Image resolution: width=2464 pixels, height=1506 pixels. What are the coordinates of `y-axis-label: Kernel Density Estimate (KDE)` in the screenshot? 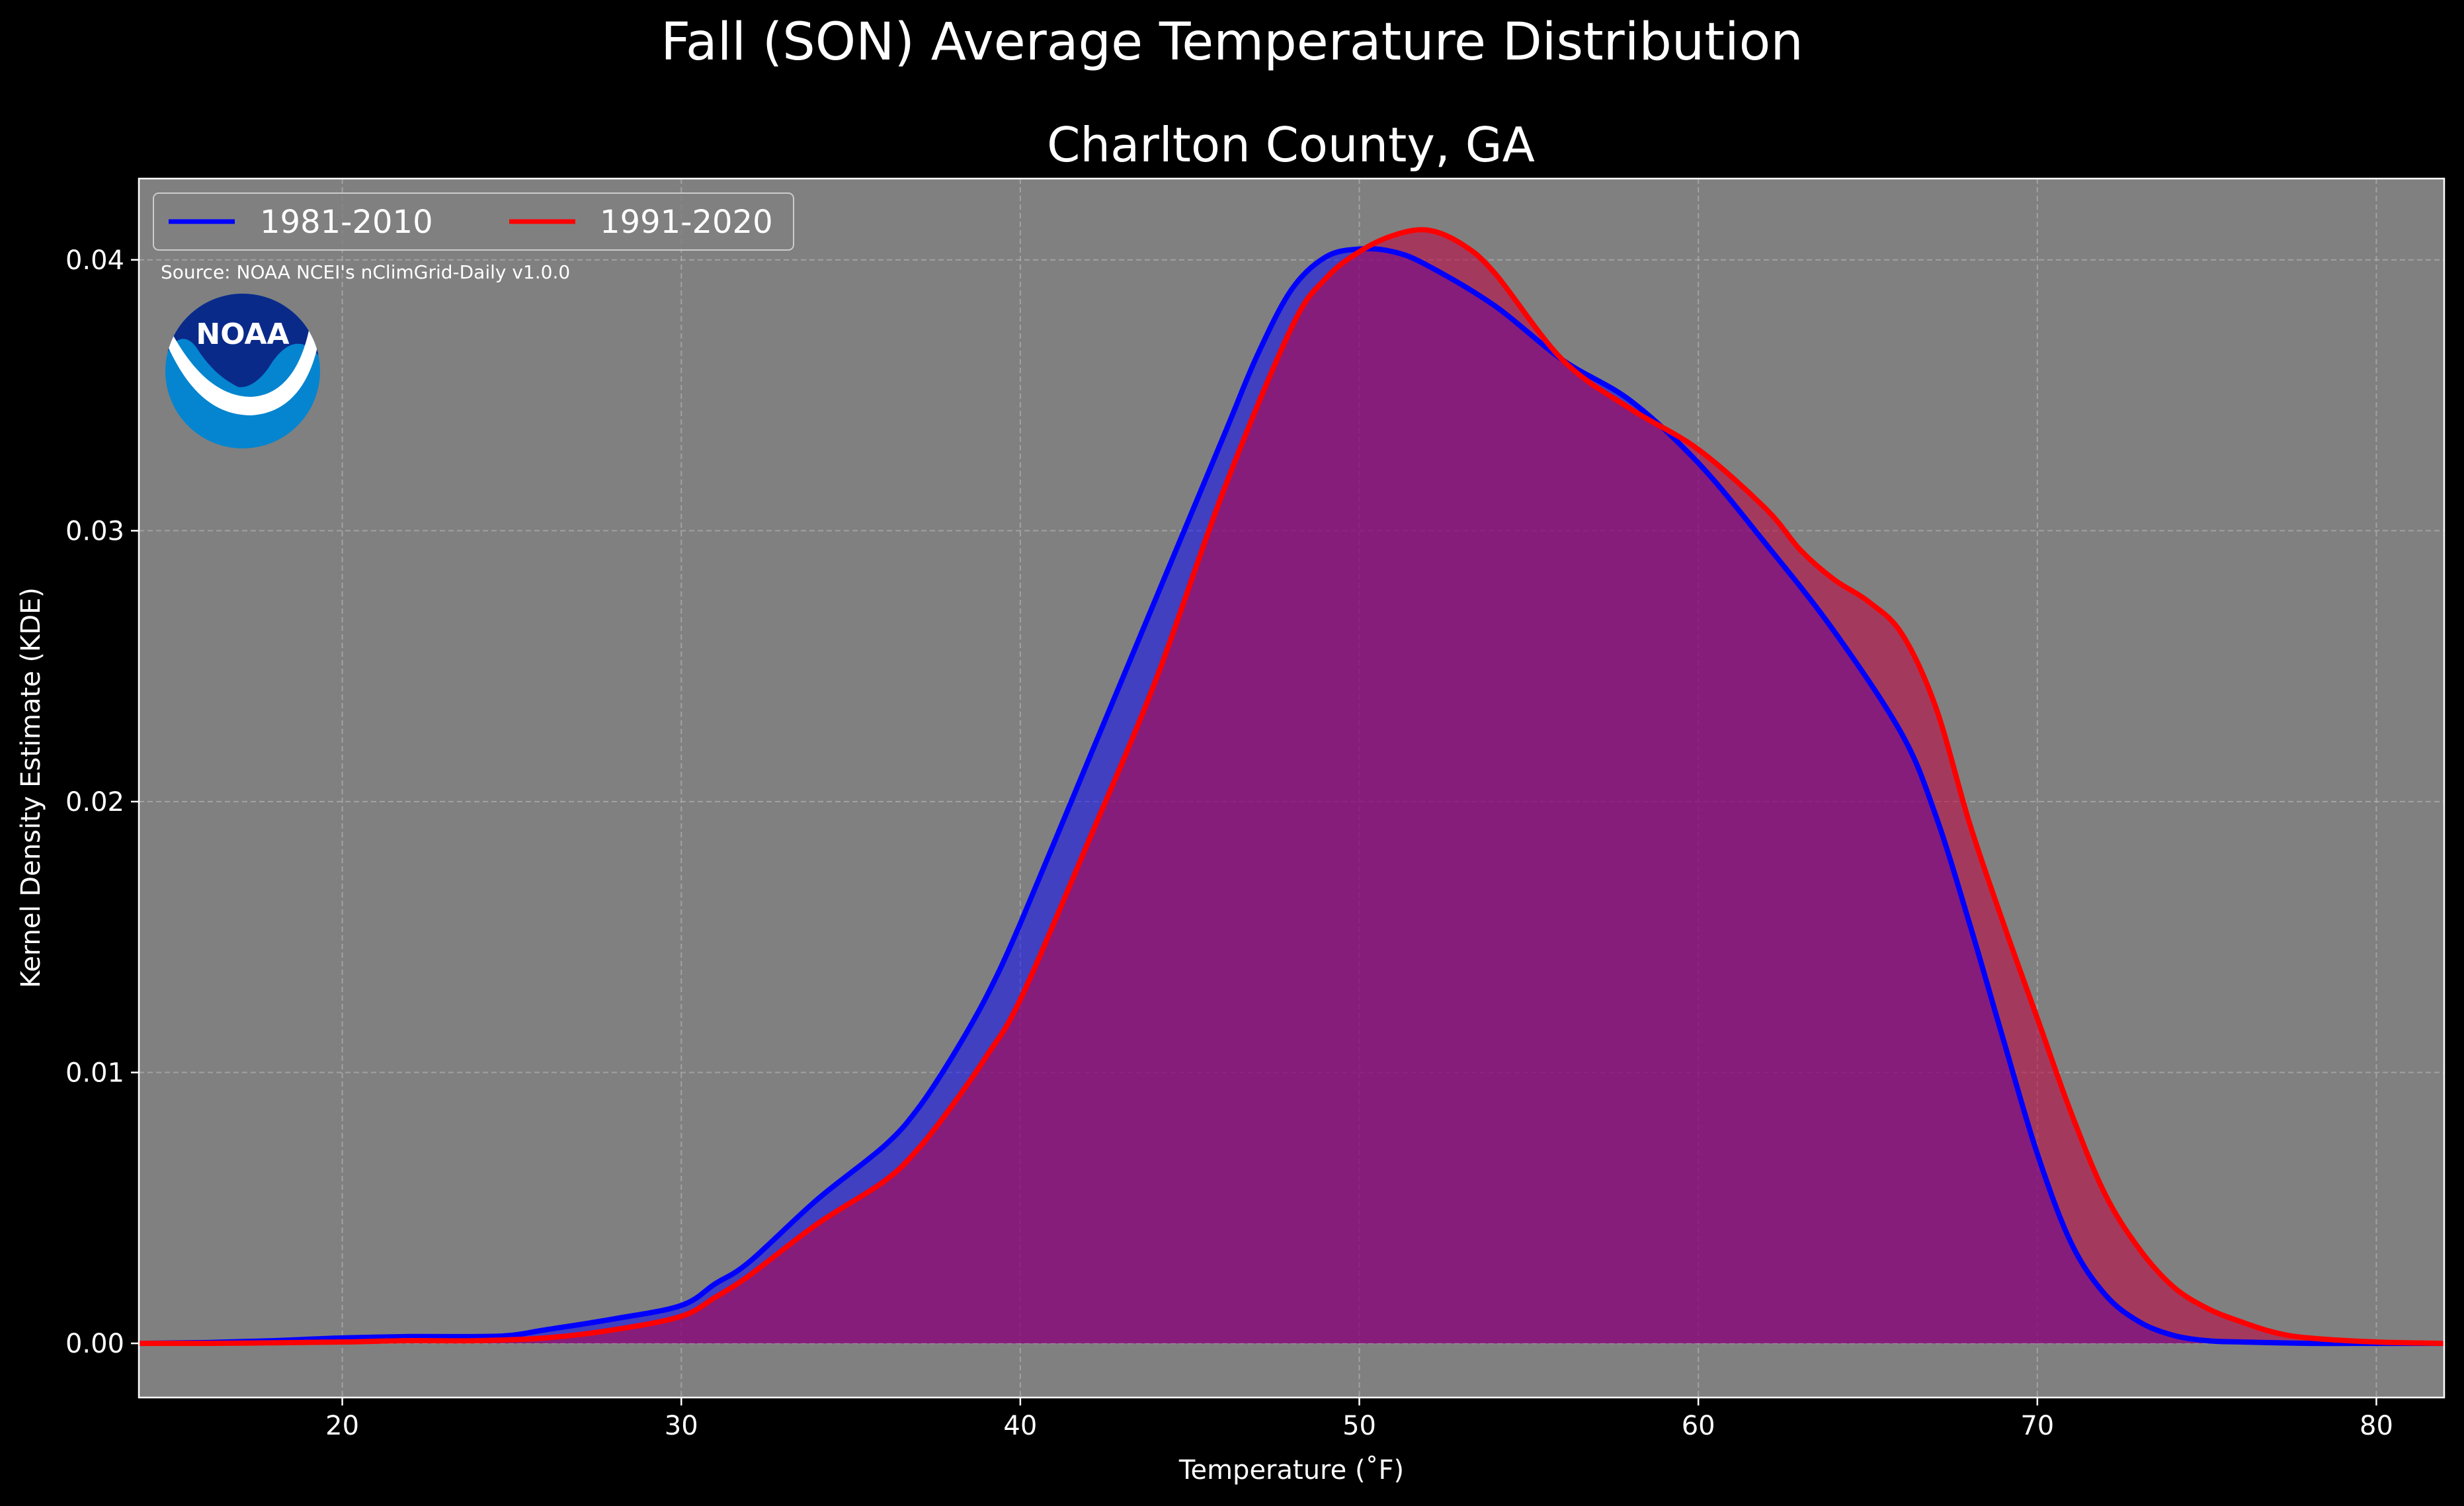 It's located at (31, 787).